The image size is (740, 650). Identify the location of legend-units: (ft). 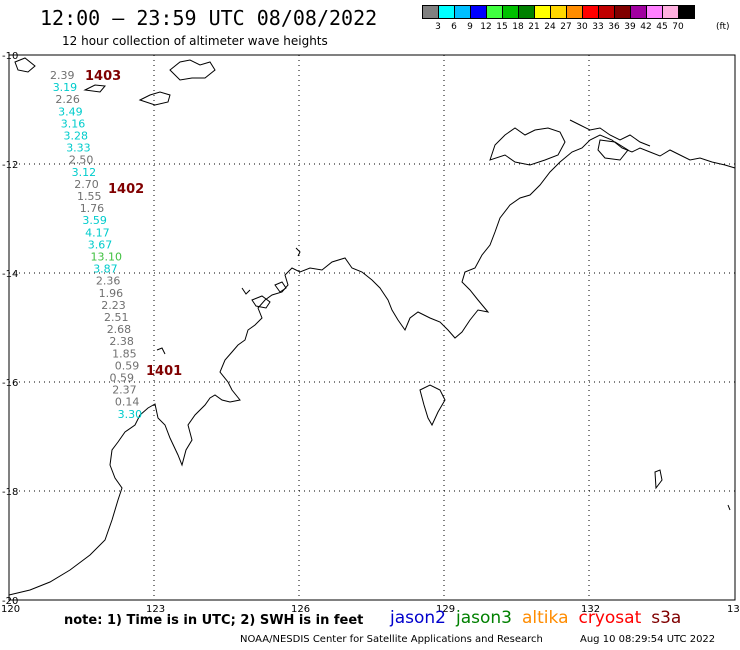
(723, 27).